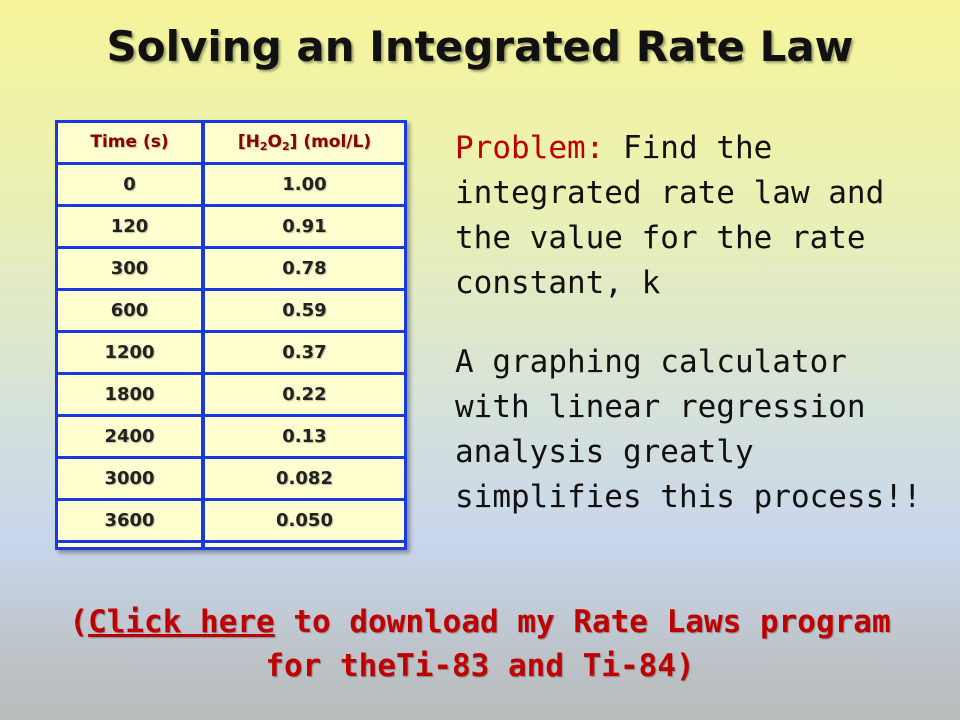 The height and width of the screenshot is (720, 960). I want to click on column-divider, so click(203, 335).